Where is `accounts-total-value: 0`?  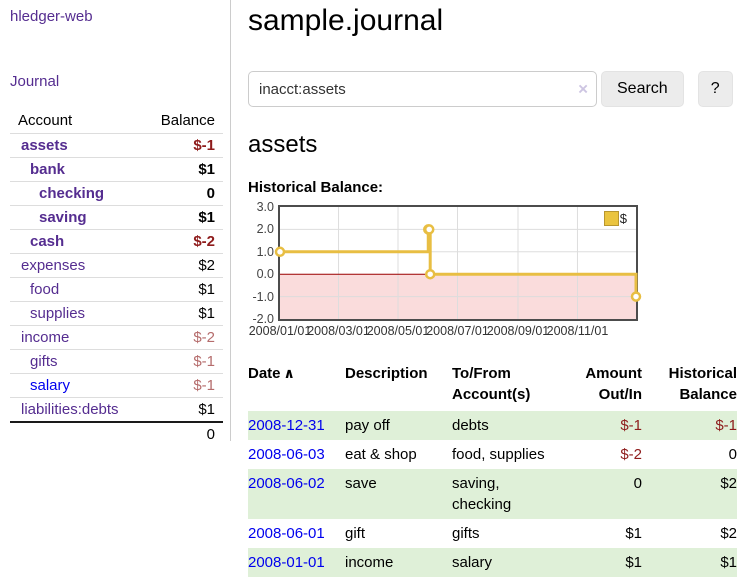
accounts-total-value: 0 is located at coordinates (184, 433).